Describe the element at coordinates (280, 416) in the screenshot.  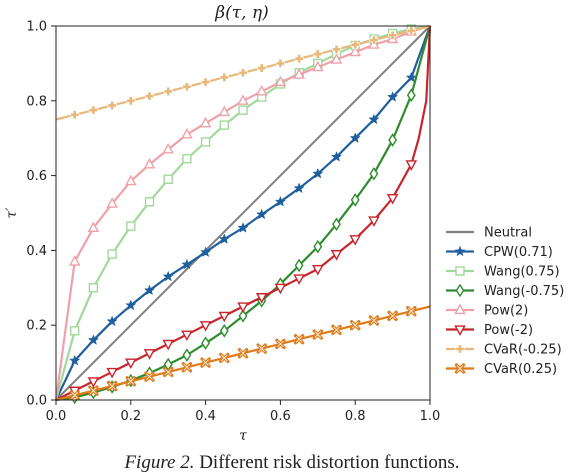
I see `x-tick-label: 0.6` at that location.